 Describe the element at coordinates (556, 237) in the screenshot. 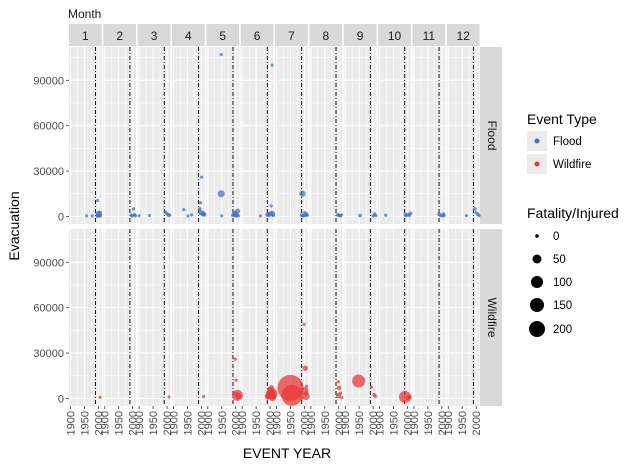

I see `legend-size-label-0: 0` at that location.